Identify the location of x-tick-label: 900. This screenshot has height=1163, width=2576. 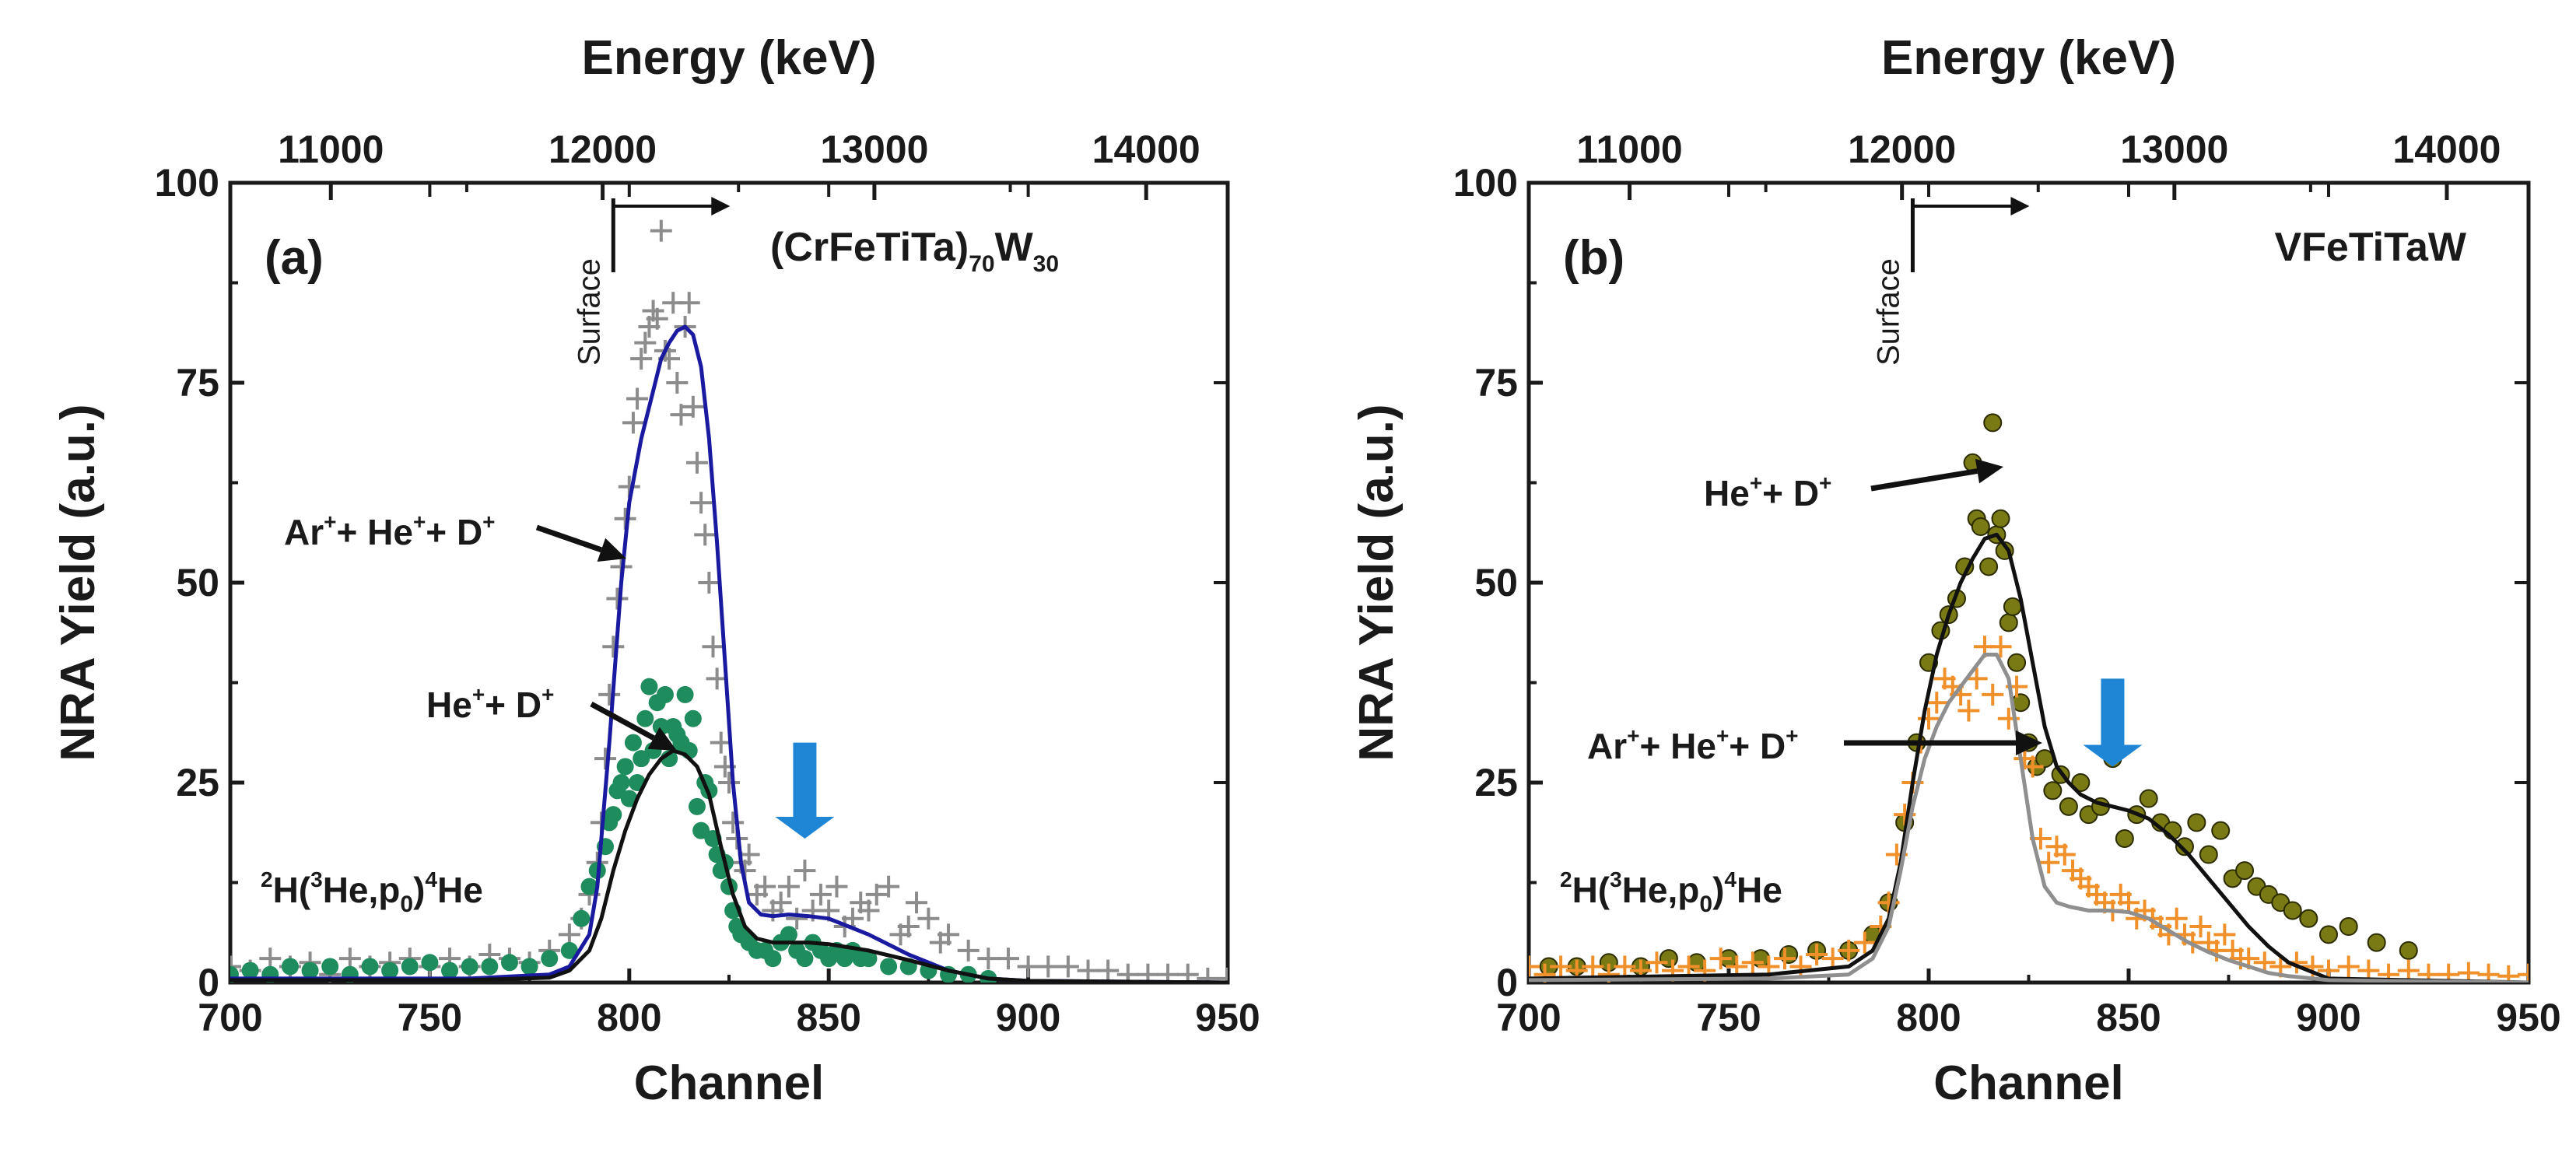
(2328, 1018).